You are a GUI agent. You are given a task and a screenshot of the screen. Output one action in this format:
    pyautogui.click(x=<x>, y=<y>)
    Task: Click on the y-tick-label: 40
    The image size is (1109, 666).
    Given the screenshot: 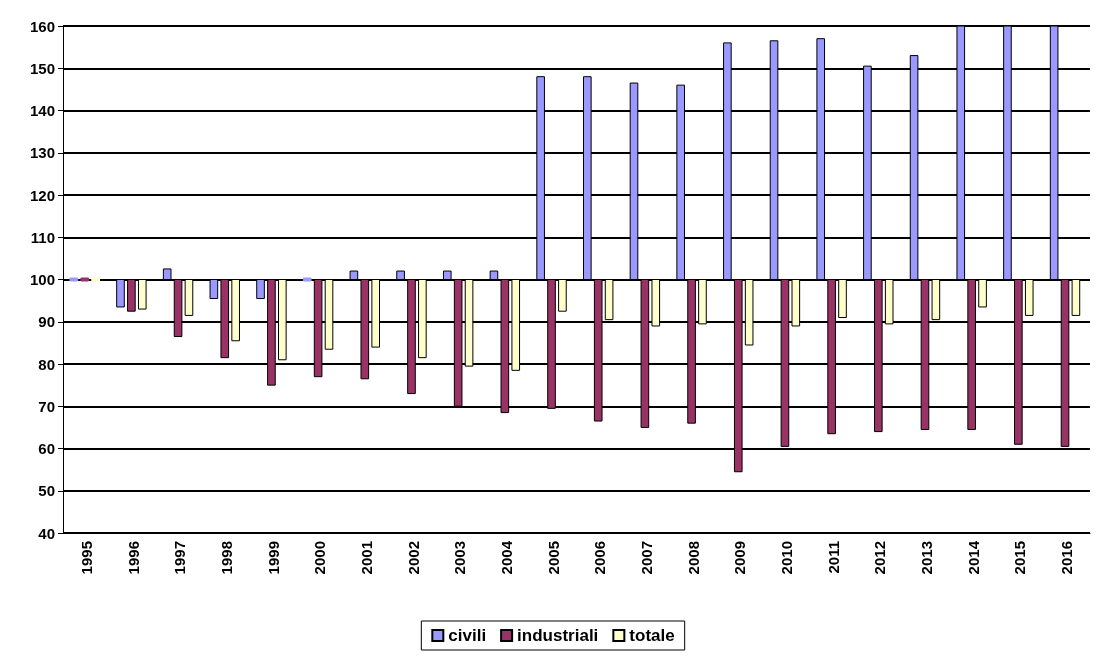 What is the action you would take?
    pyautogui.click(x=46, y=533)
    